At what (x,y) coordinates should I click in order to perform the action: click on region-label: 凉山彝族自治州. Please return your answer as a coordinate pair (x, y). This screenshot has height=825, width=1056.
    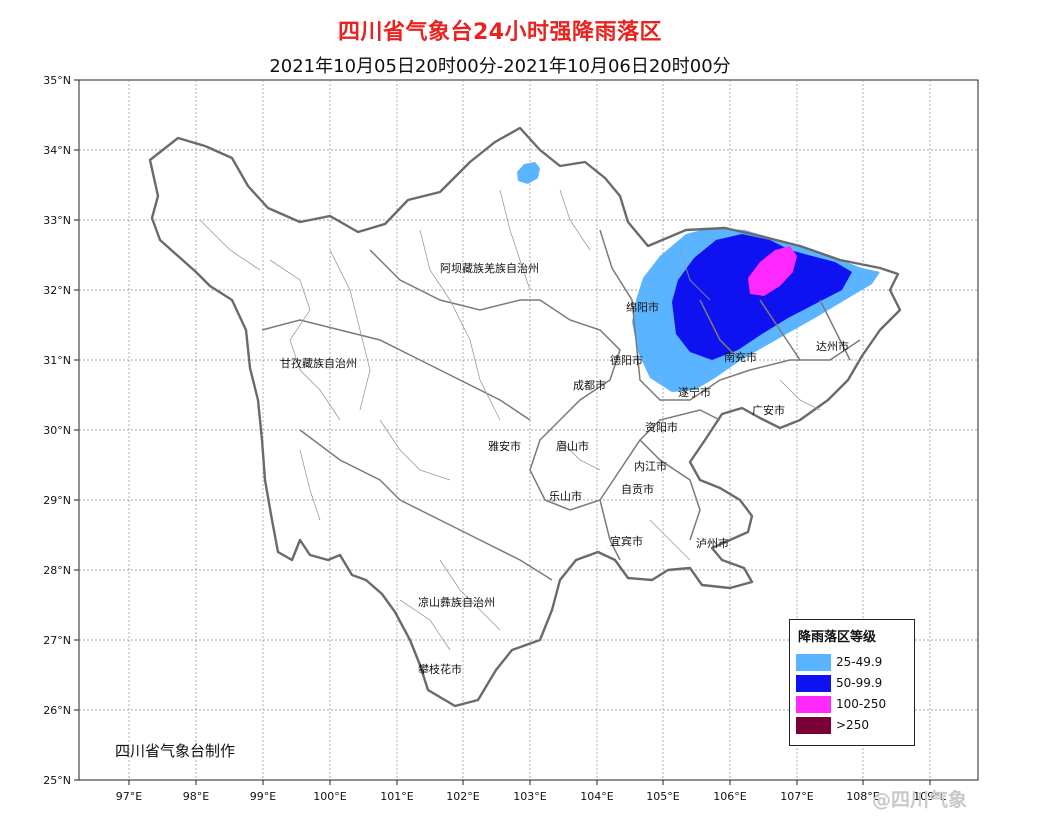
    Looking at the image, I should click on (456, 602).